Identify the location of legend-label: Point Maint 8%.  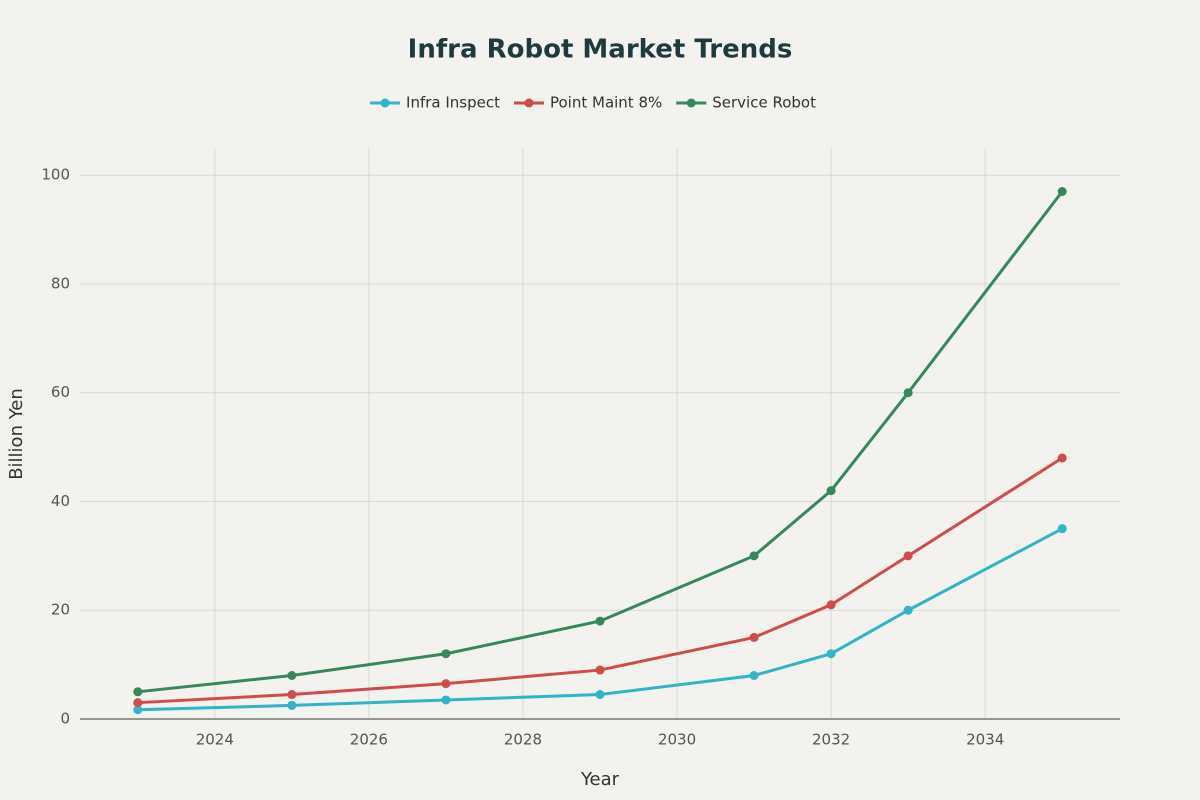
(606, 103).